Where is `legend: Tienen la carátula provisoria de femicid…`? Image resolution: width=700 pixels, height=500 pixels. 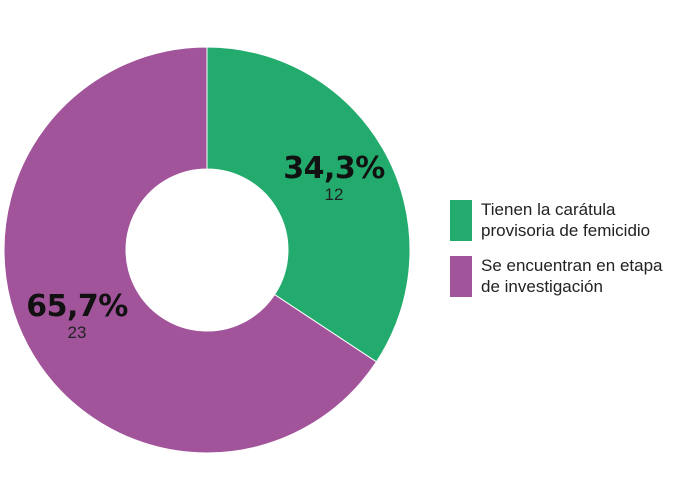 legend: Tienen la carátula provisoria de femicid… is located at coordinates (572, 255).